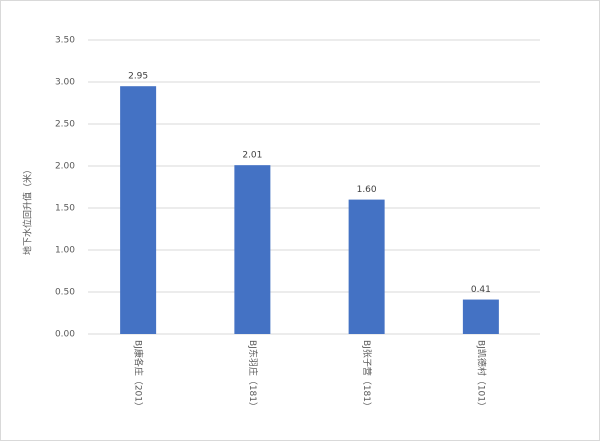  I want to click on y-tick-label: 0.00, so click(65, 335).